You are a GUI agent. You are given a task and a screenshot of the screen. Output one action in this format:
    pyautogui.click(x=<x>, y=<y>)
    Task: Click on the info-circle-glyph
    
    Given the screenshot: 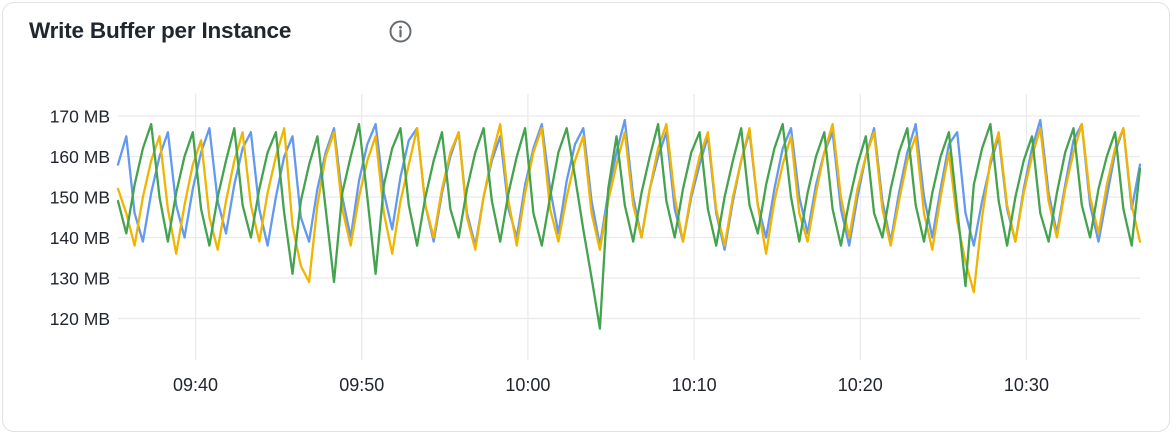 What is the action you would take?
    pyautogui.click(x=400, y=31)
    